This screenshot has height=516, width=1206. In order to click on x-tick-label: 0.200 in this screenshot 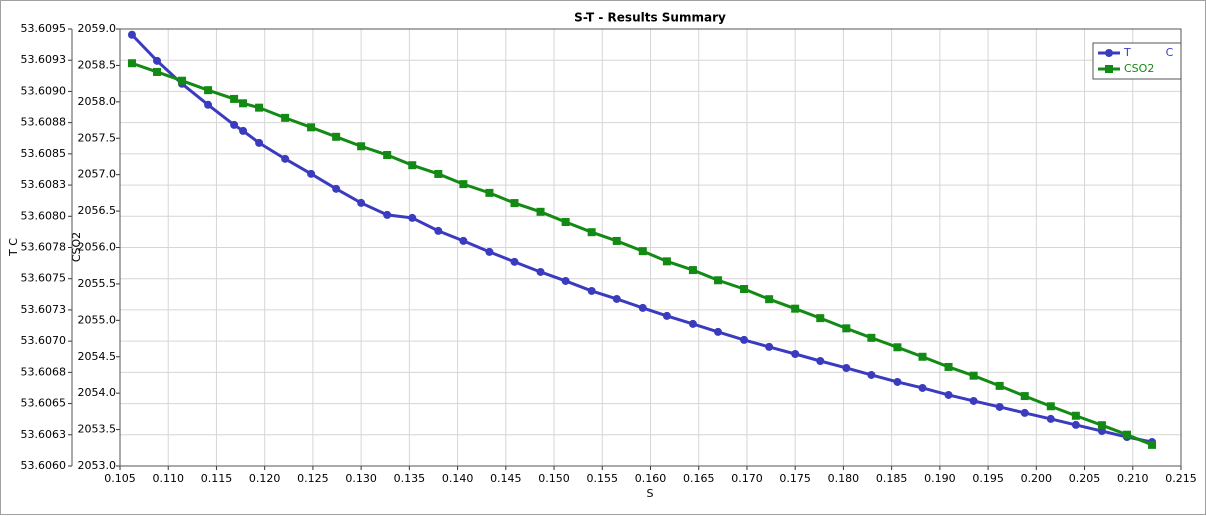, I will do `click(1037, 478)`.